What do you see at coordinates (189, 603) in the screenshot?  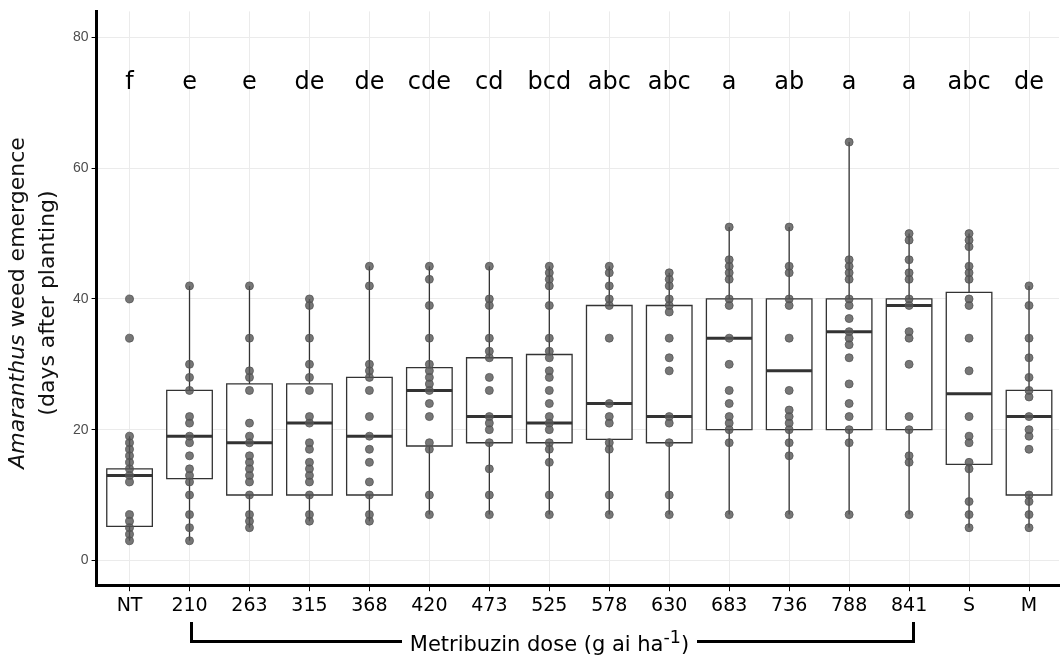 I see `x-tick-label: 210` at bounding box center [189, 603].